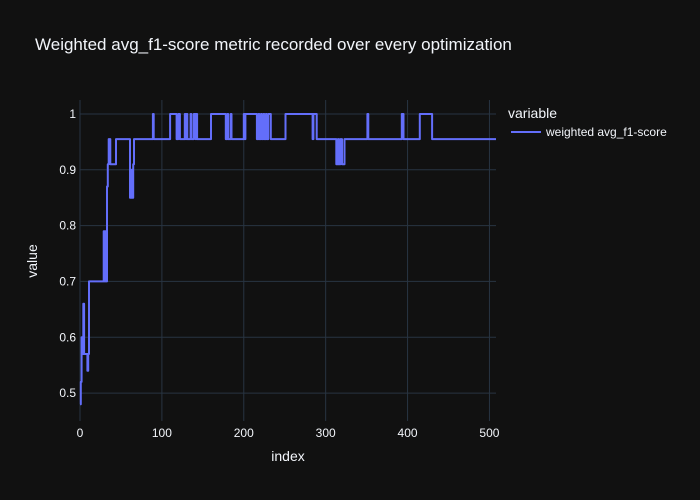 Image resolution: width=700 pixels, height=500 pixels. What do you see at coordinates (287, 456) in the screenshot?
I see `x-axis-title: index` at bounding box center [287, 456].